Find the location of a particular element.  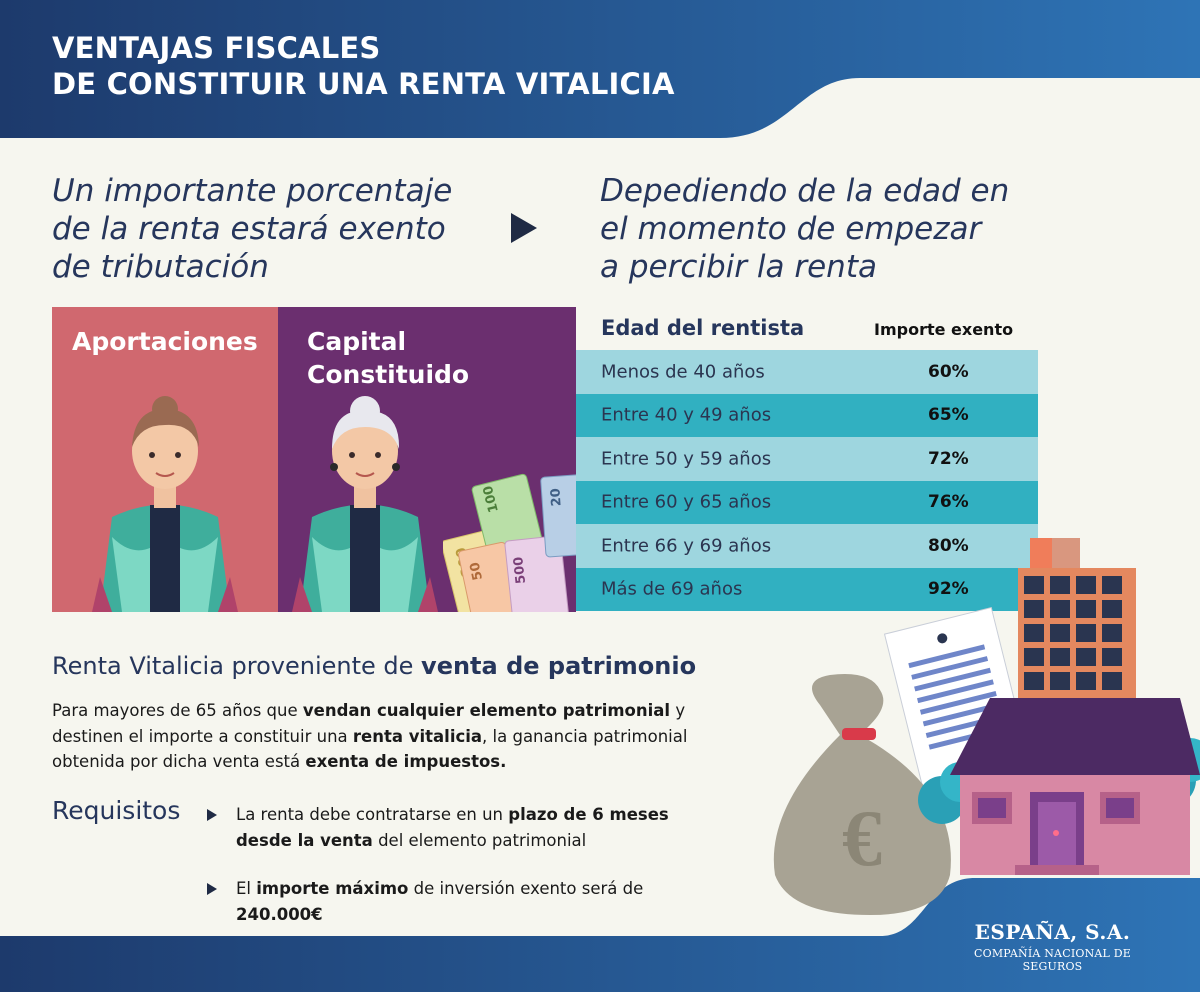

age-cell: Entre 50 y 59 años is located at coordinates (686, 459).